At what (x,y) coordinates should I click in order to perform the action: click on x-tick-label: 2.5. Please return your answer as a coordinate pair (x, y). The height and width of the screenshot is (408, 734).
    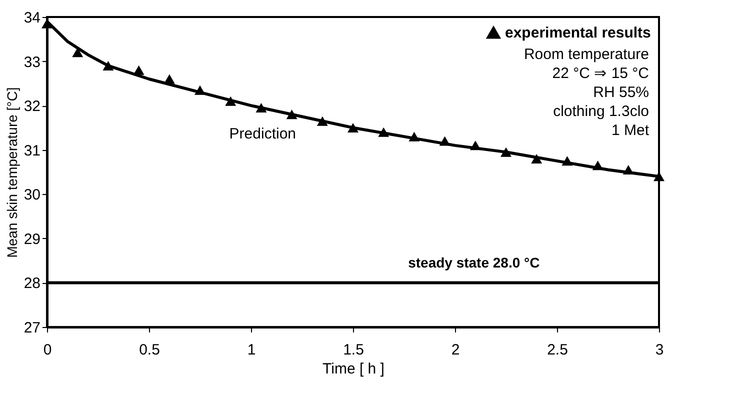
    Looking at the image, I should click on (557, 350).